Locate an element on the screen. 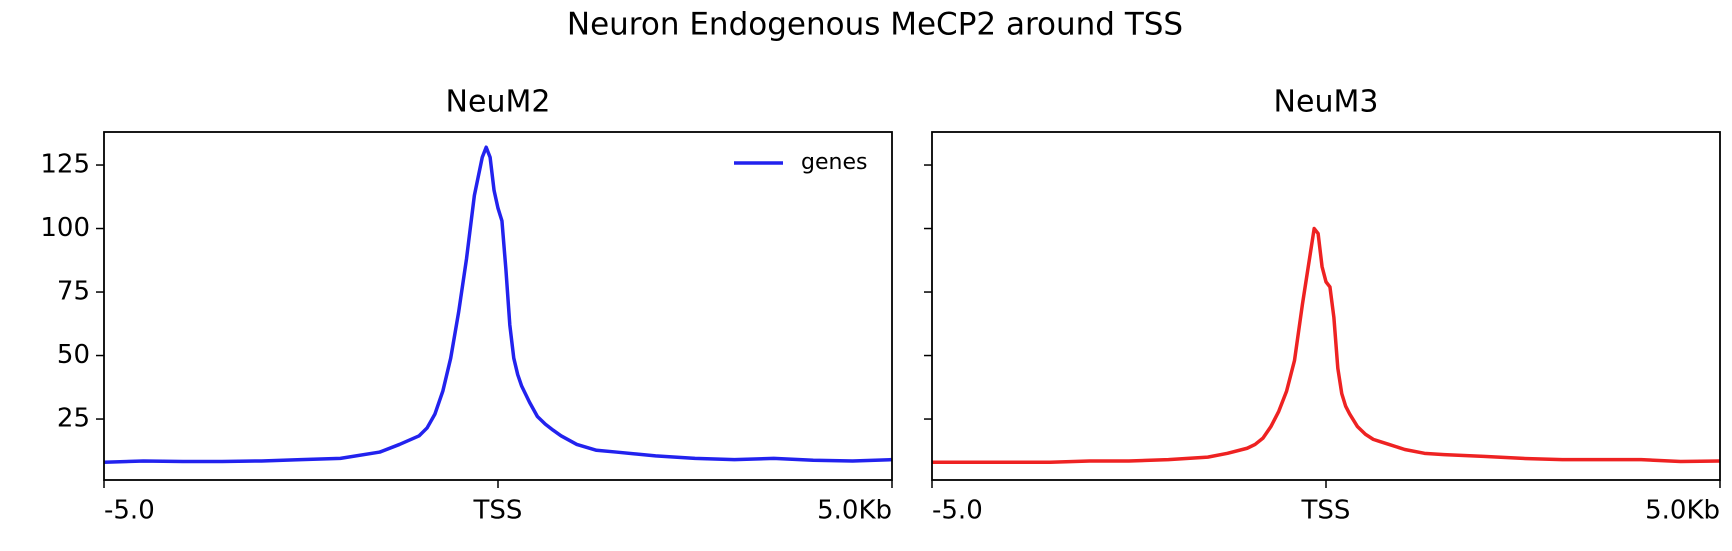 The height and width of the screenshot is (551, 1732). y-tick-label: 50 is located at coordinates (73, 355).